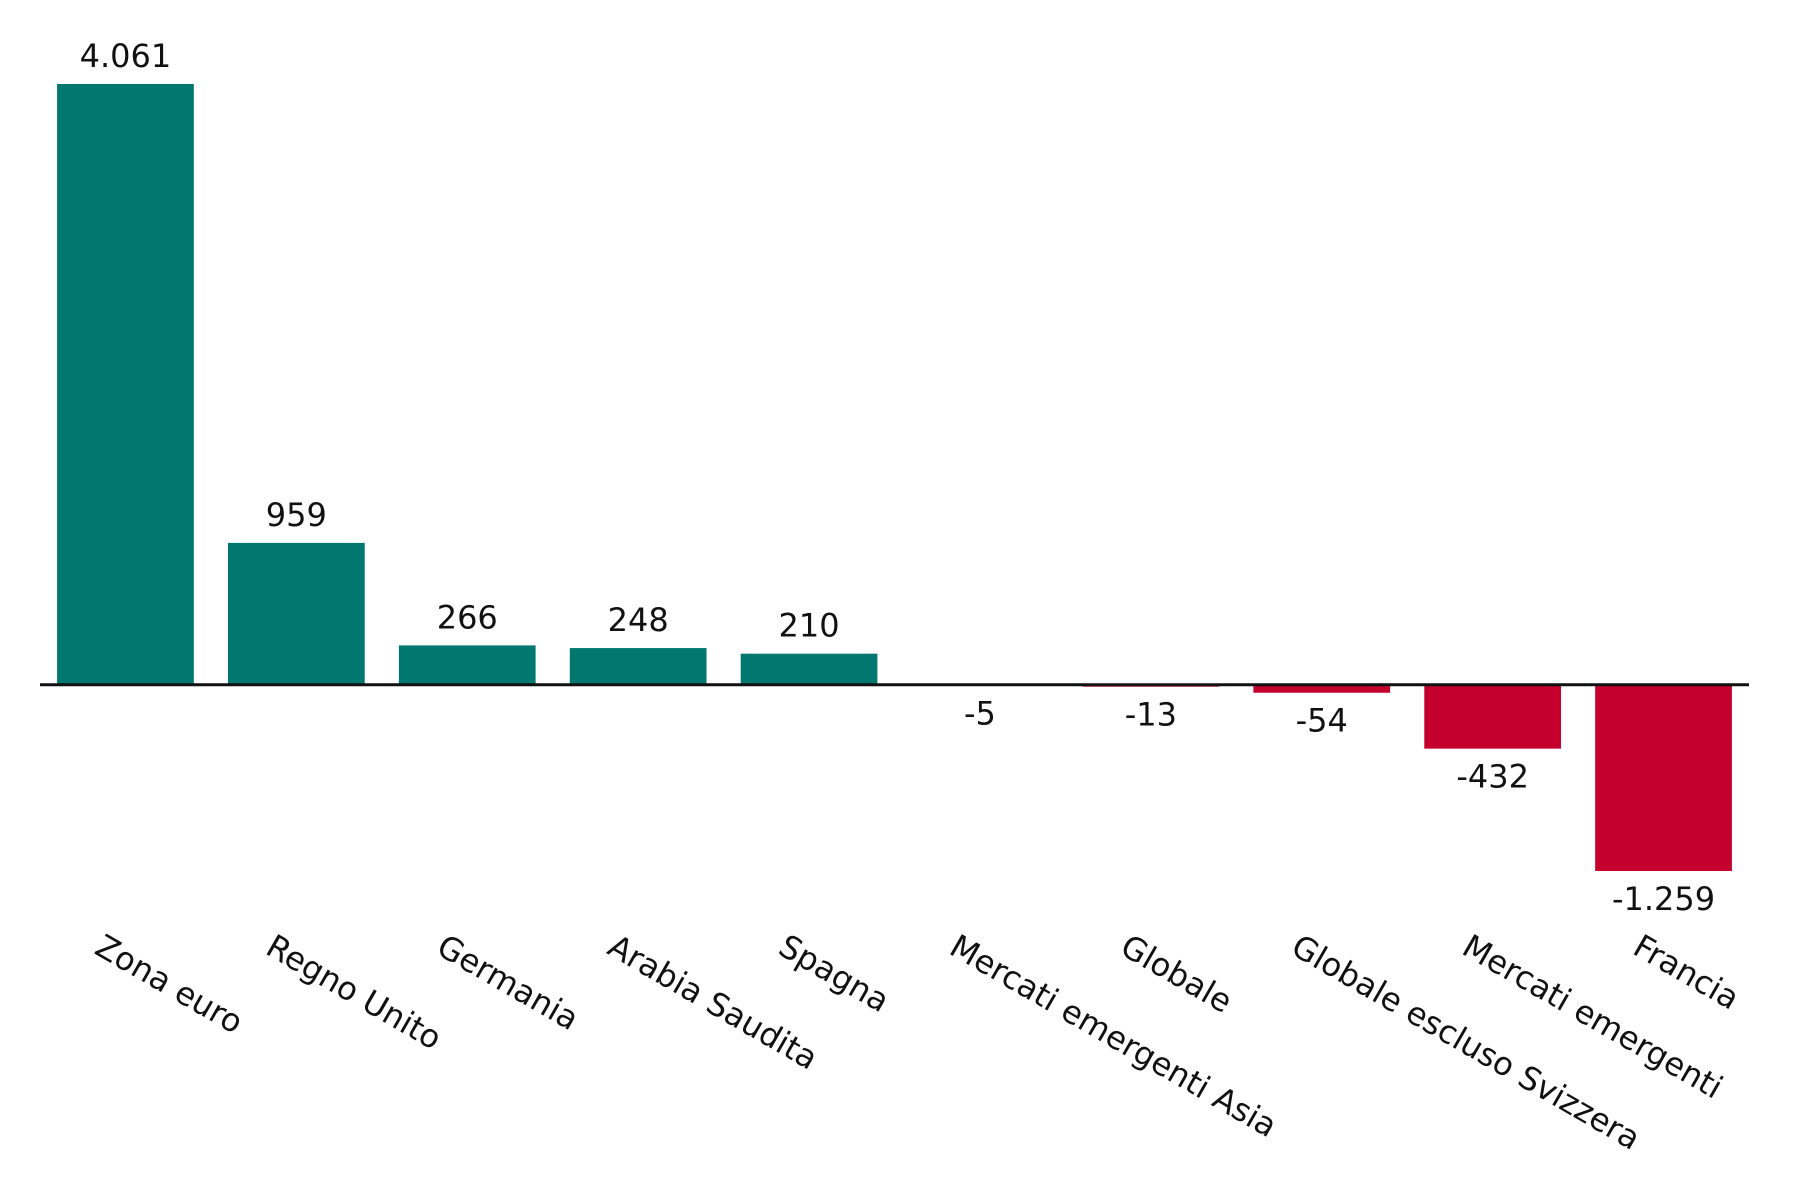 Image resolution: width=1800 pixels, height=1200 pixels. Describe the element at coordinates (467, 617) in the screenshot. I see `value-label: 266` at that location.